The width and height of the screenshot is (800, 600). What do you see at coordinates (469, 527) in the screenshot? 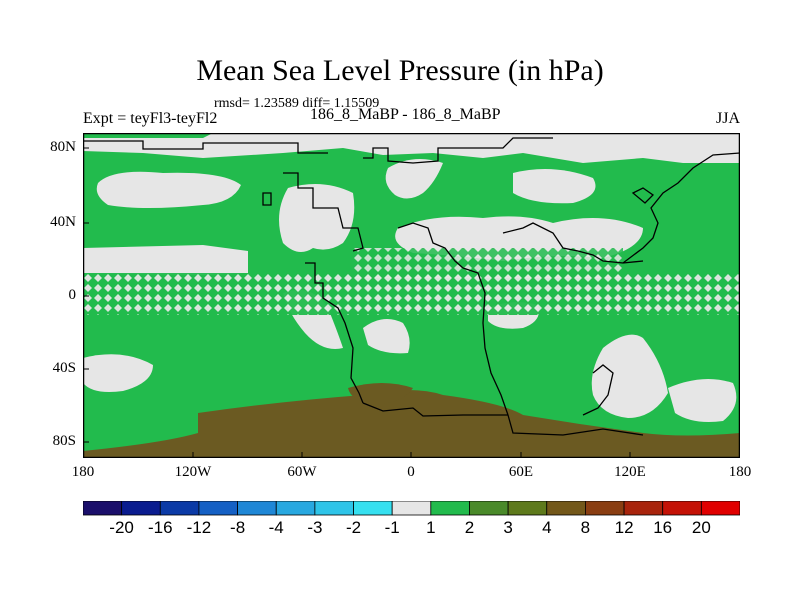
I see `colorbar-label: 2` at bounding box center [469, 527].